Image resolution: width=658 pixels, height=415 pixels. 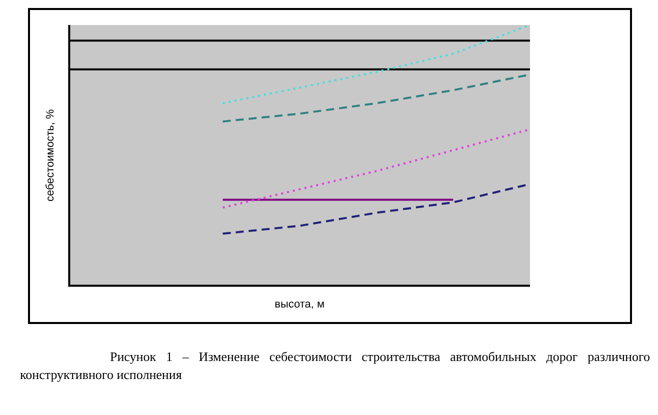 I want to click on text: Рисунок 1 – Изменение себестоимости строительства автомобильных дорог различного конструктивного исполнения, so click(x=335, y=366).